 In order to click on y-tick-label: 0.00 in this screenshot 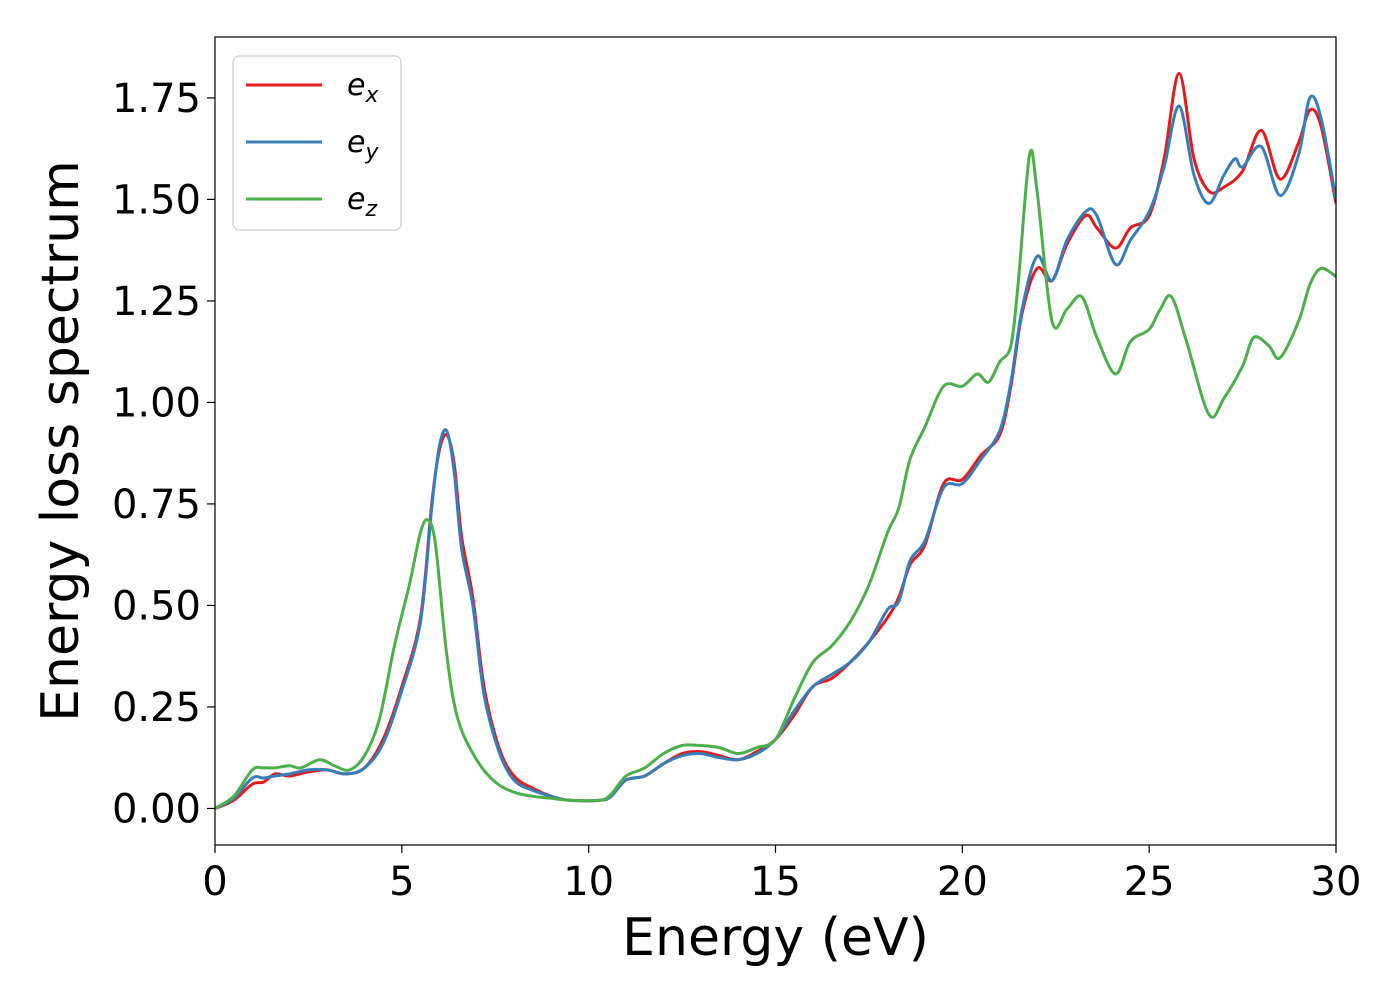, I will do `click(156, 809)`.